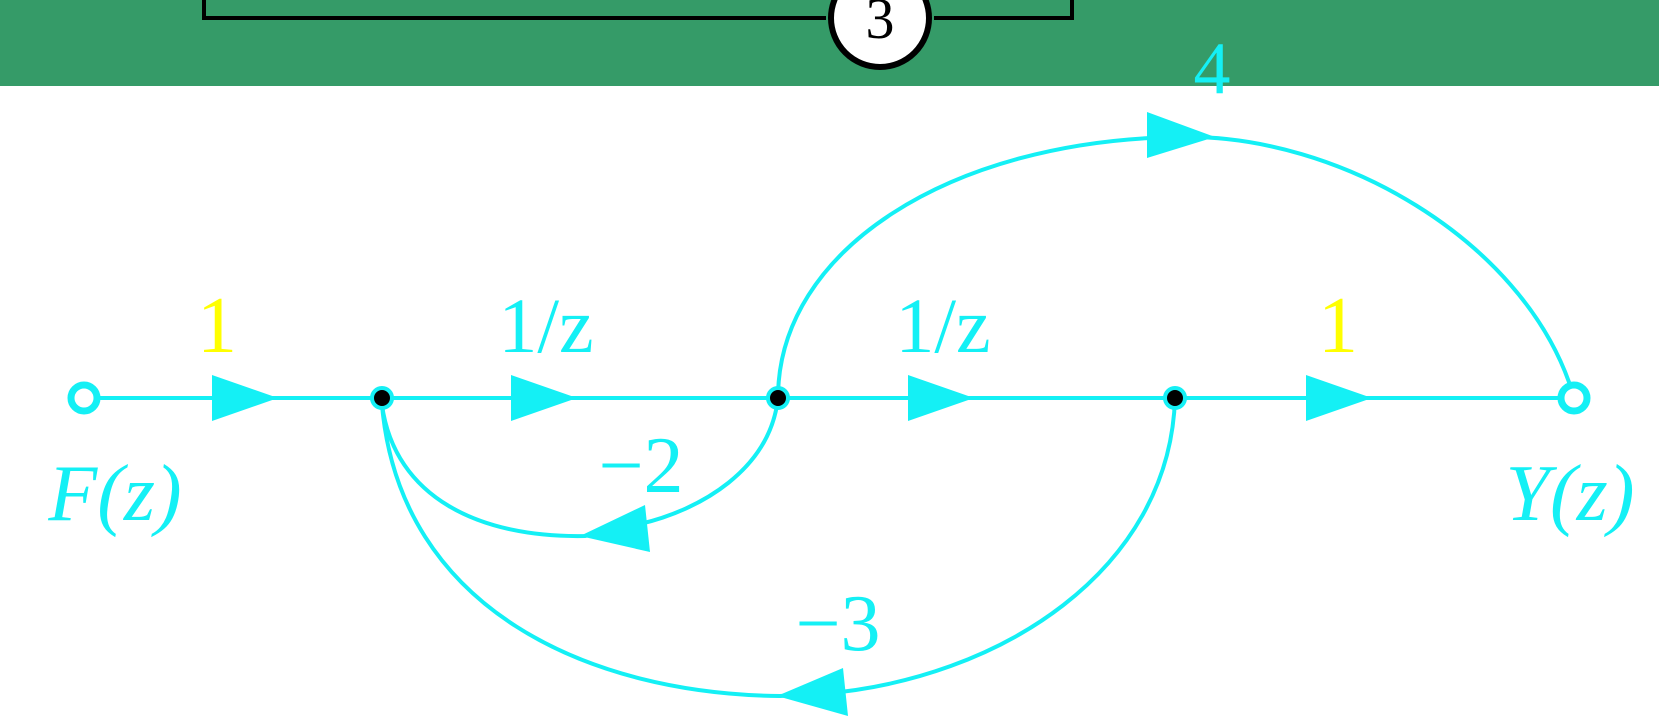 The width and height of the screenshot is (1659, 725). What do you see at coordinates (217, 326) in the screenshot?
I see `gain-input-branch: 1` at bounding box center [217, 326].